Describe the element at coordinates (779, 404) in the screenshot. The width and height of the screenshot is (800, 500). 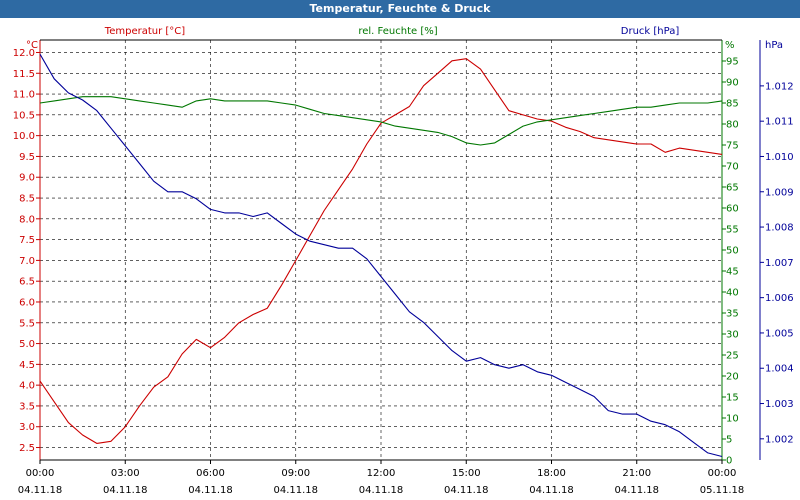
I see `right-tick-label: 1.003` at that location.